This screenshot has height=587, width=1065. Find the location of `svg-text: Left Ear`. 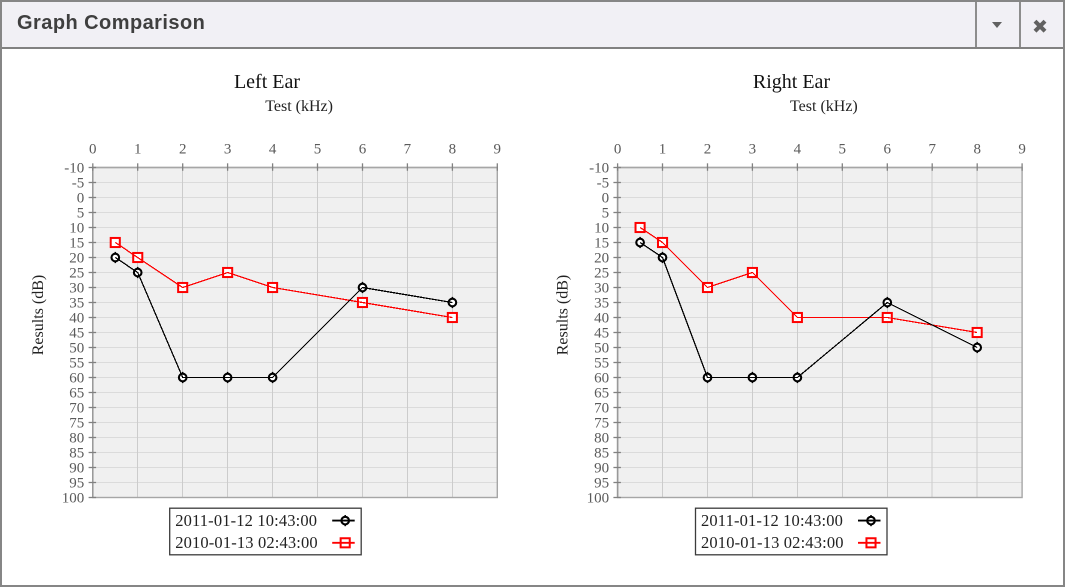

svg-text: Left Ear is located at coordinates (267, 82).